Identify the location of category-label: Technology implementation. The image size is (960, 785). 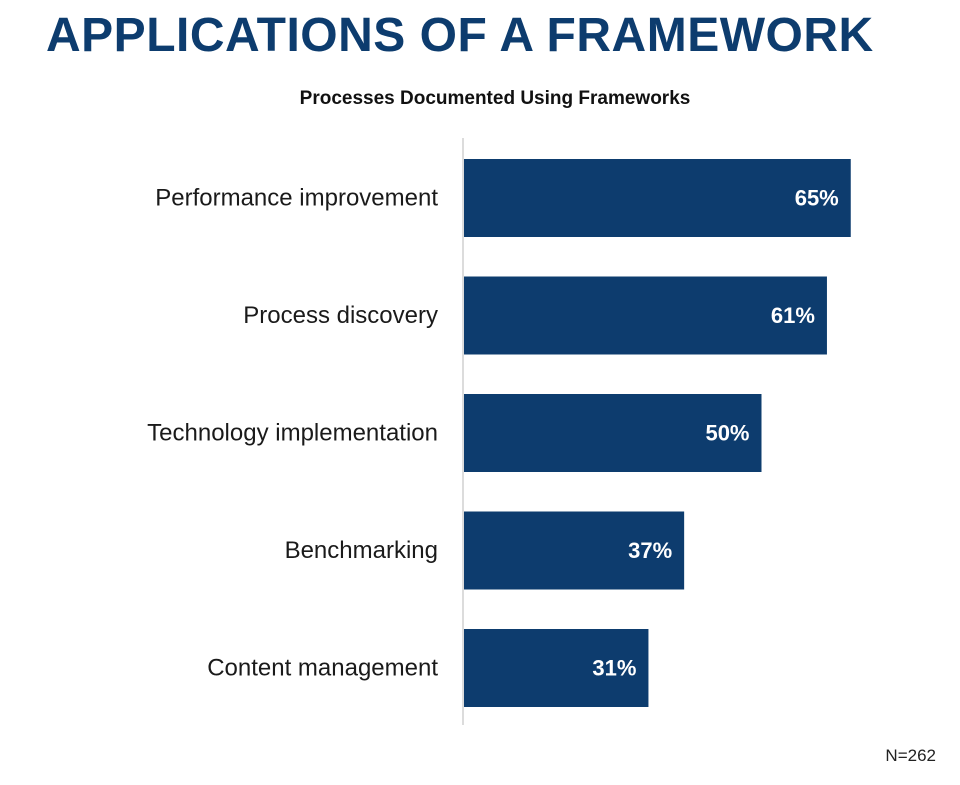
(292, 433).